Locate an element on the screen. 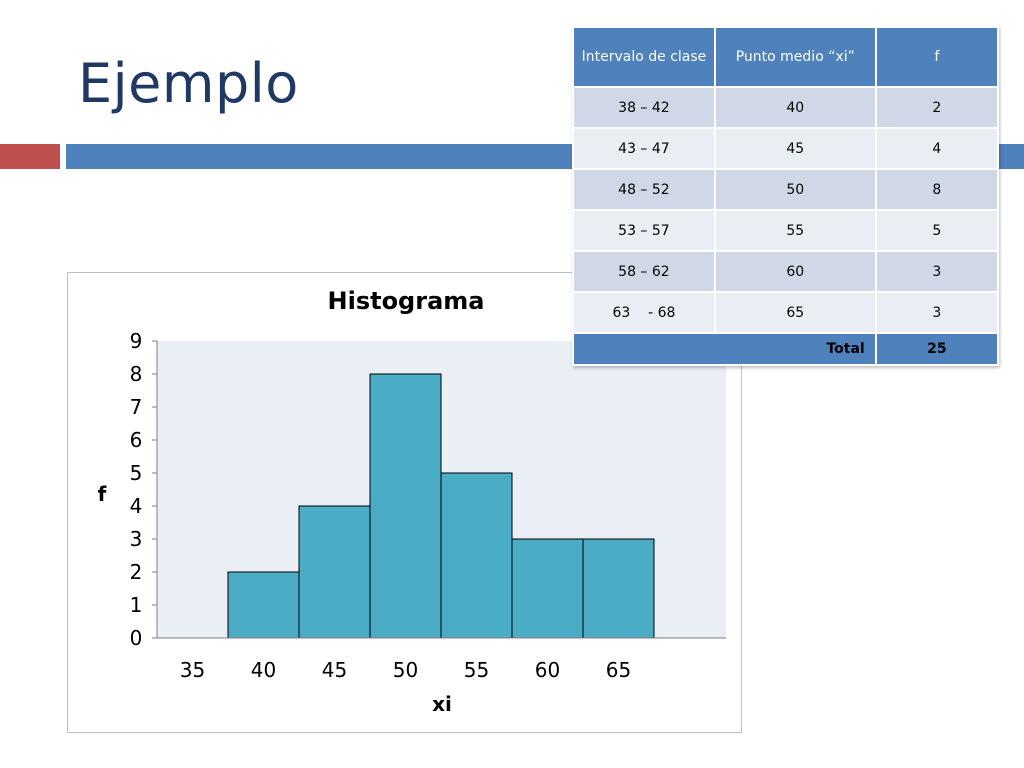 This screenshot has width=1024, height=768. table-row: 53 – 57 55 5 is located at coordinates (786, 230).